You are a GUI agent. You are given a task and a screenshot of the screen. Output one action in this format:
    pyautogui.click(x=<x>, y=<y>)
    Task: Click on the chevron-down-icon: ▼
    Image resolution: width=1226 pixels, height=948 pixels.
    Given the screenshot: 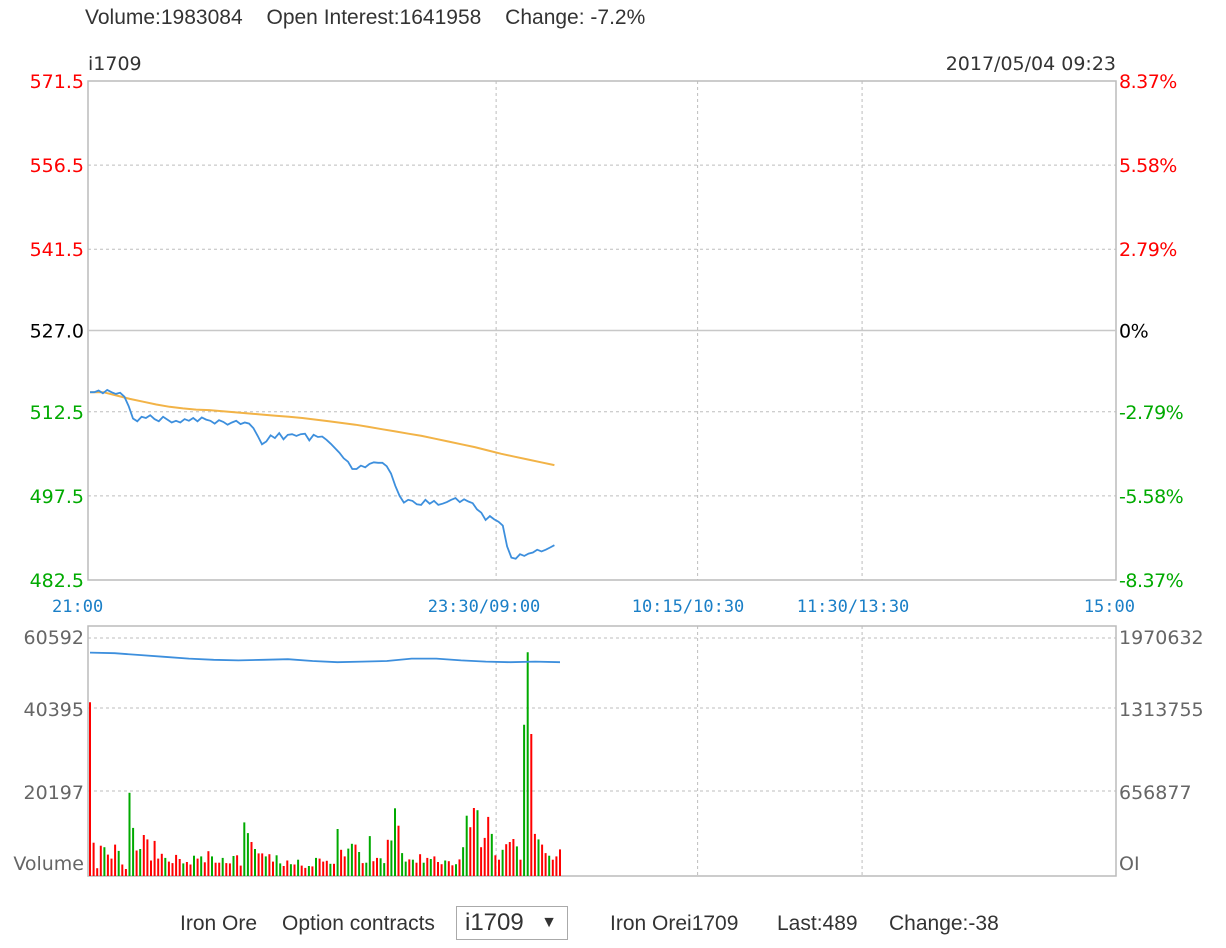 What is the action you would take?
    pyautogui.click(x=549, y=922)
    